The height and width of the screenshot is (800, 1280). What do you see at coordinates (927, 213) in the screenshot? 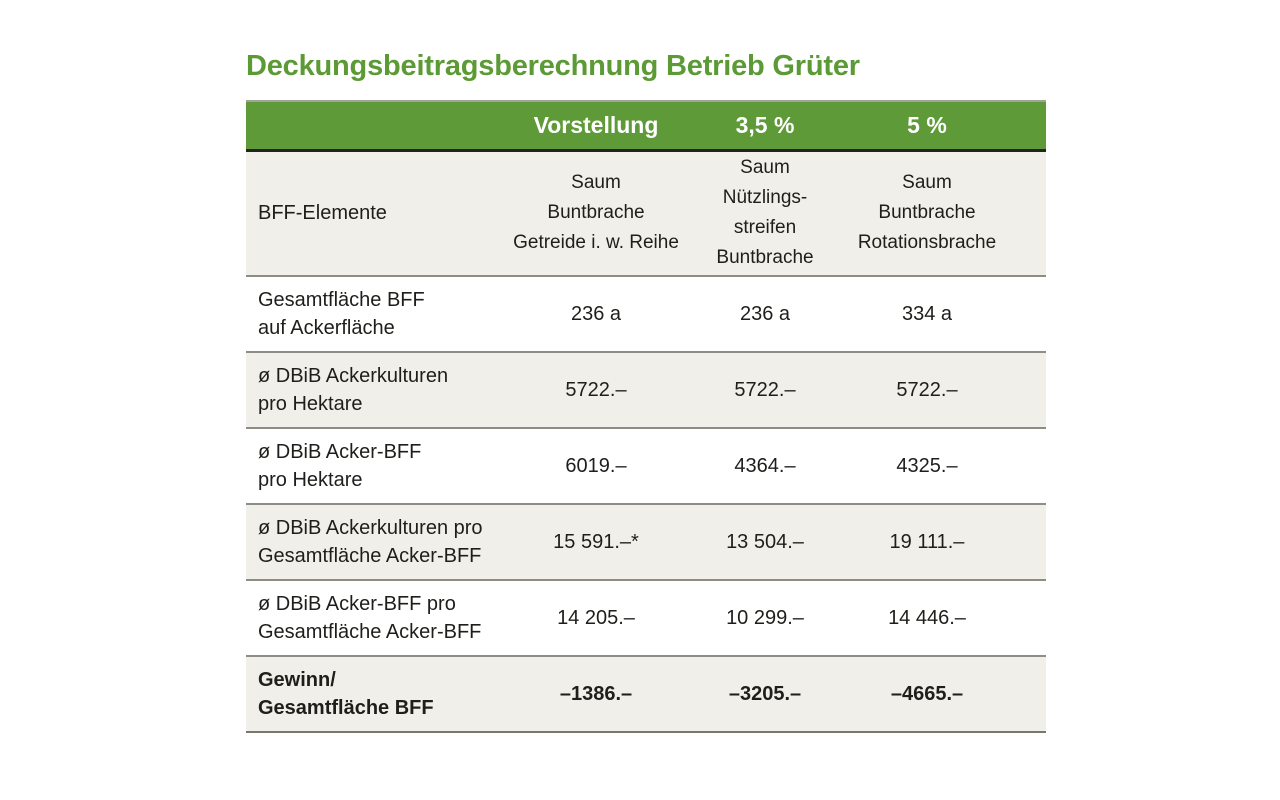
I see `subheader-col-3: Saum Buntbrache Rotationsbrache` at bounding box center [927, 213].